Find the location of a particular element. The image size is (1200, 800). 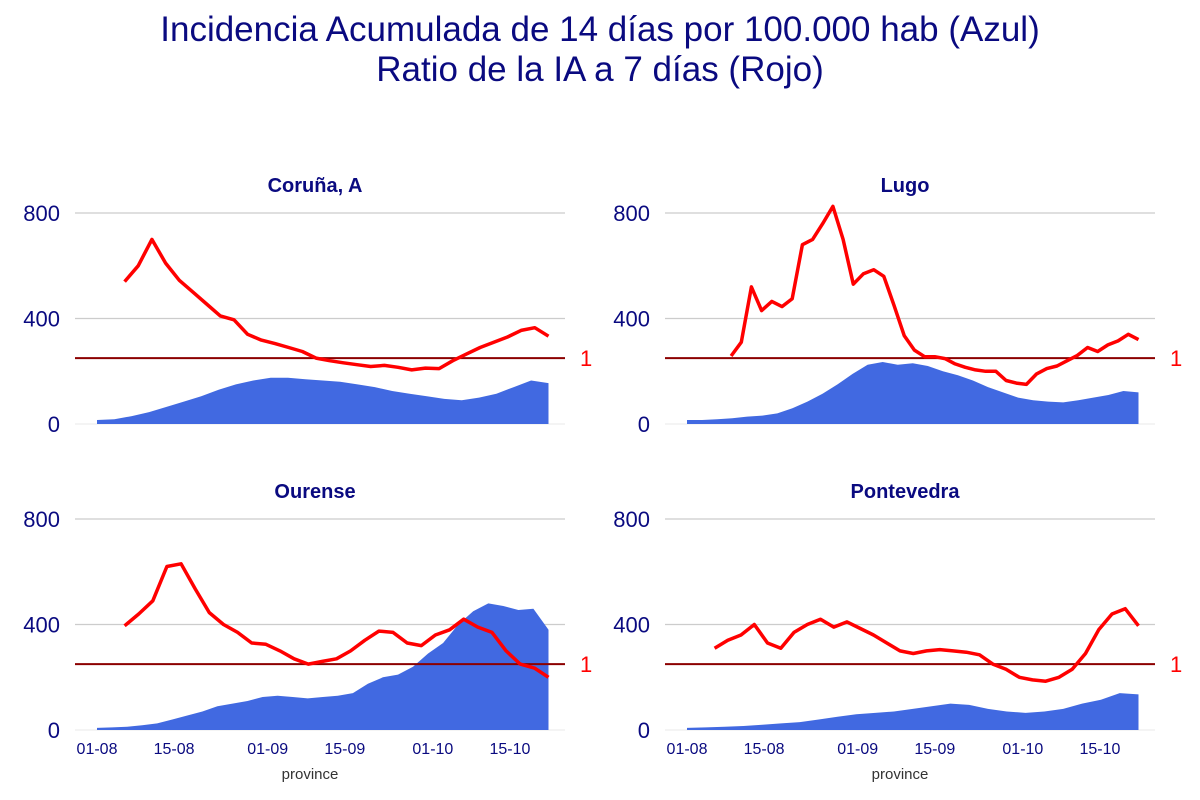

panel-title: Lugo is located at coordinates (905, 186).